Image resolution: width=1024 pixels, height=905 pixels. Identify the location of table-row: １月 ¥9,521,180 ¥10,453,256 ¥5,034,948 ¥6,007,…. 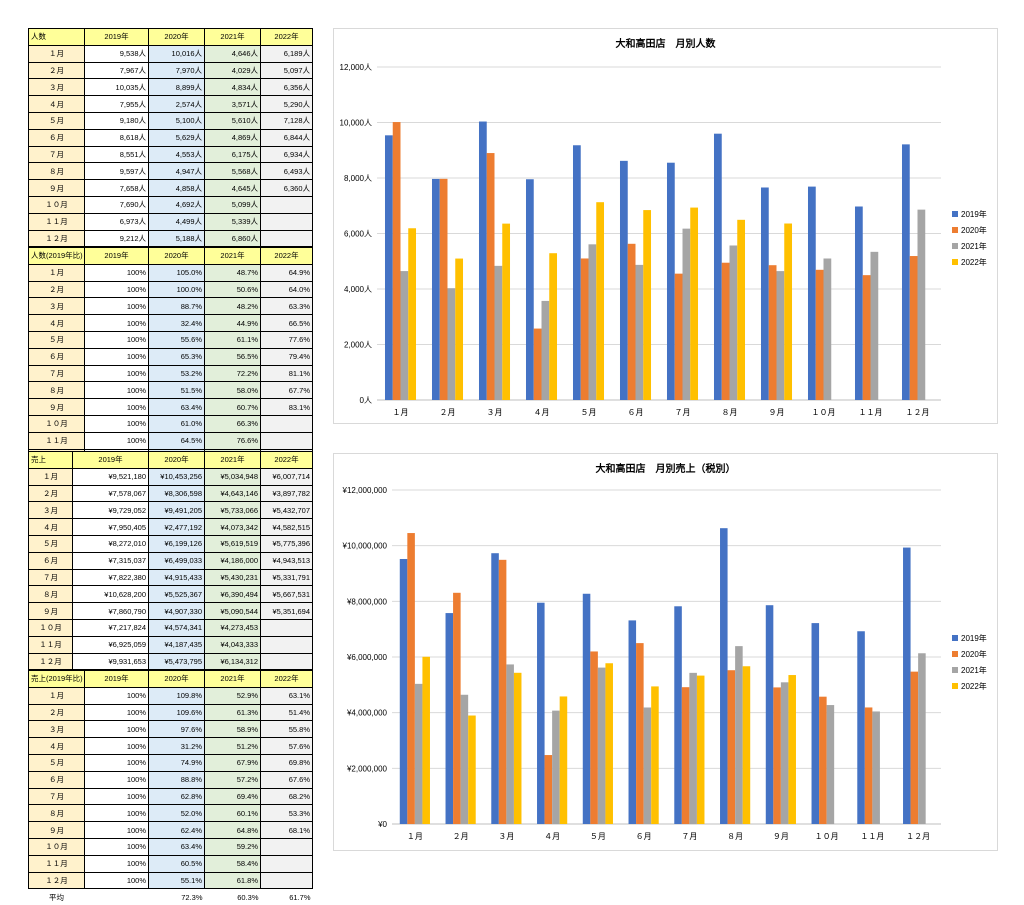
(170, 476).